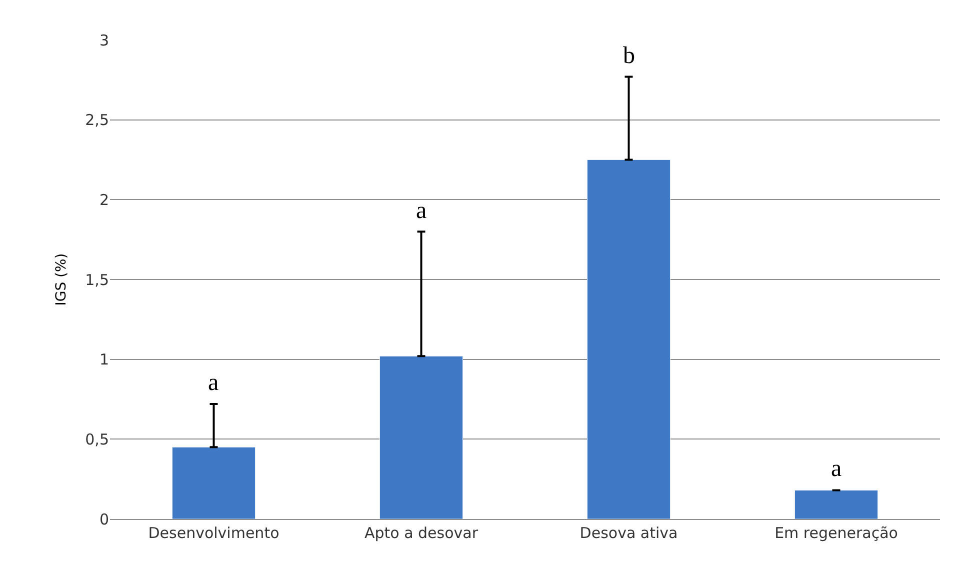  Describe the element at coordinates (97, 120) in the screenshot. I see `y-tick-label: 2,5` at that location.